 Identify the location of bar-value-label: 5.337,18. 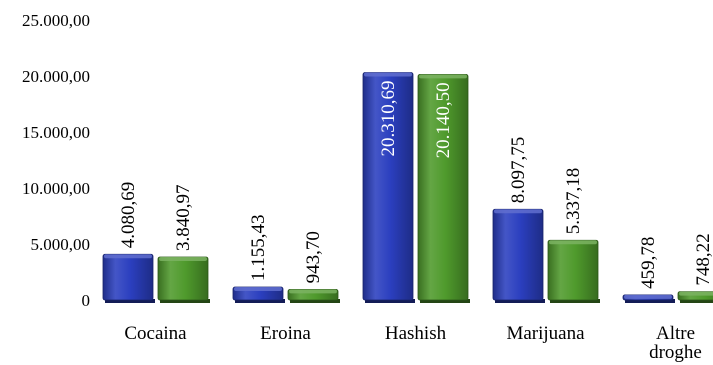
(573, 201).